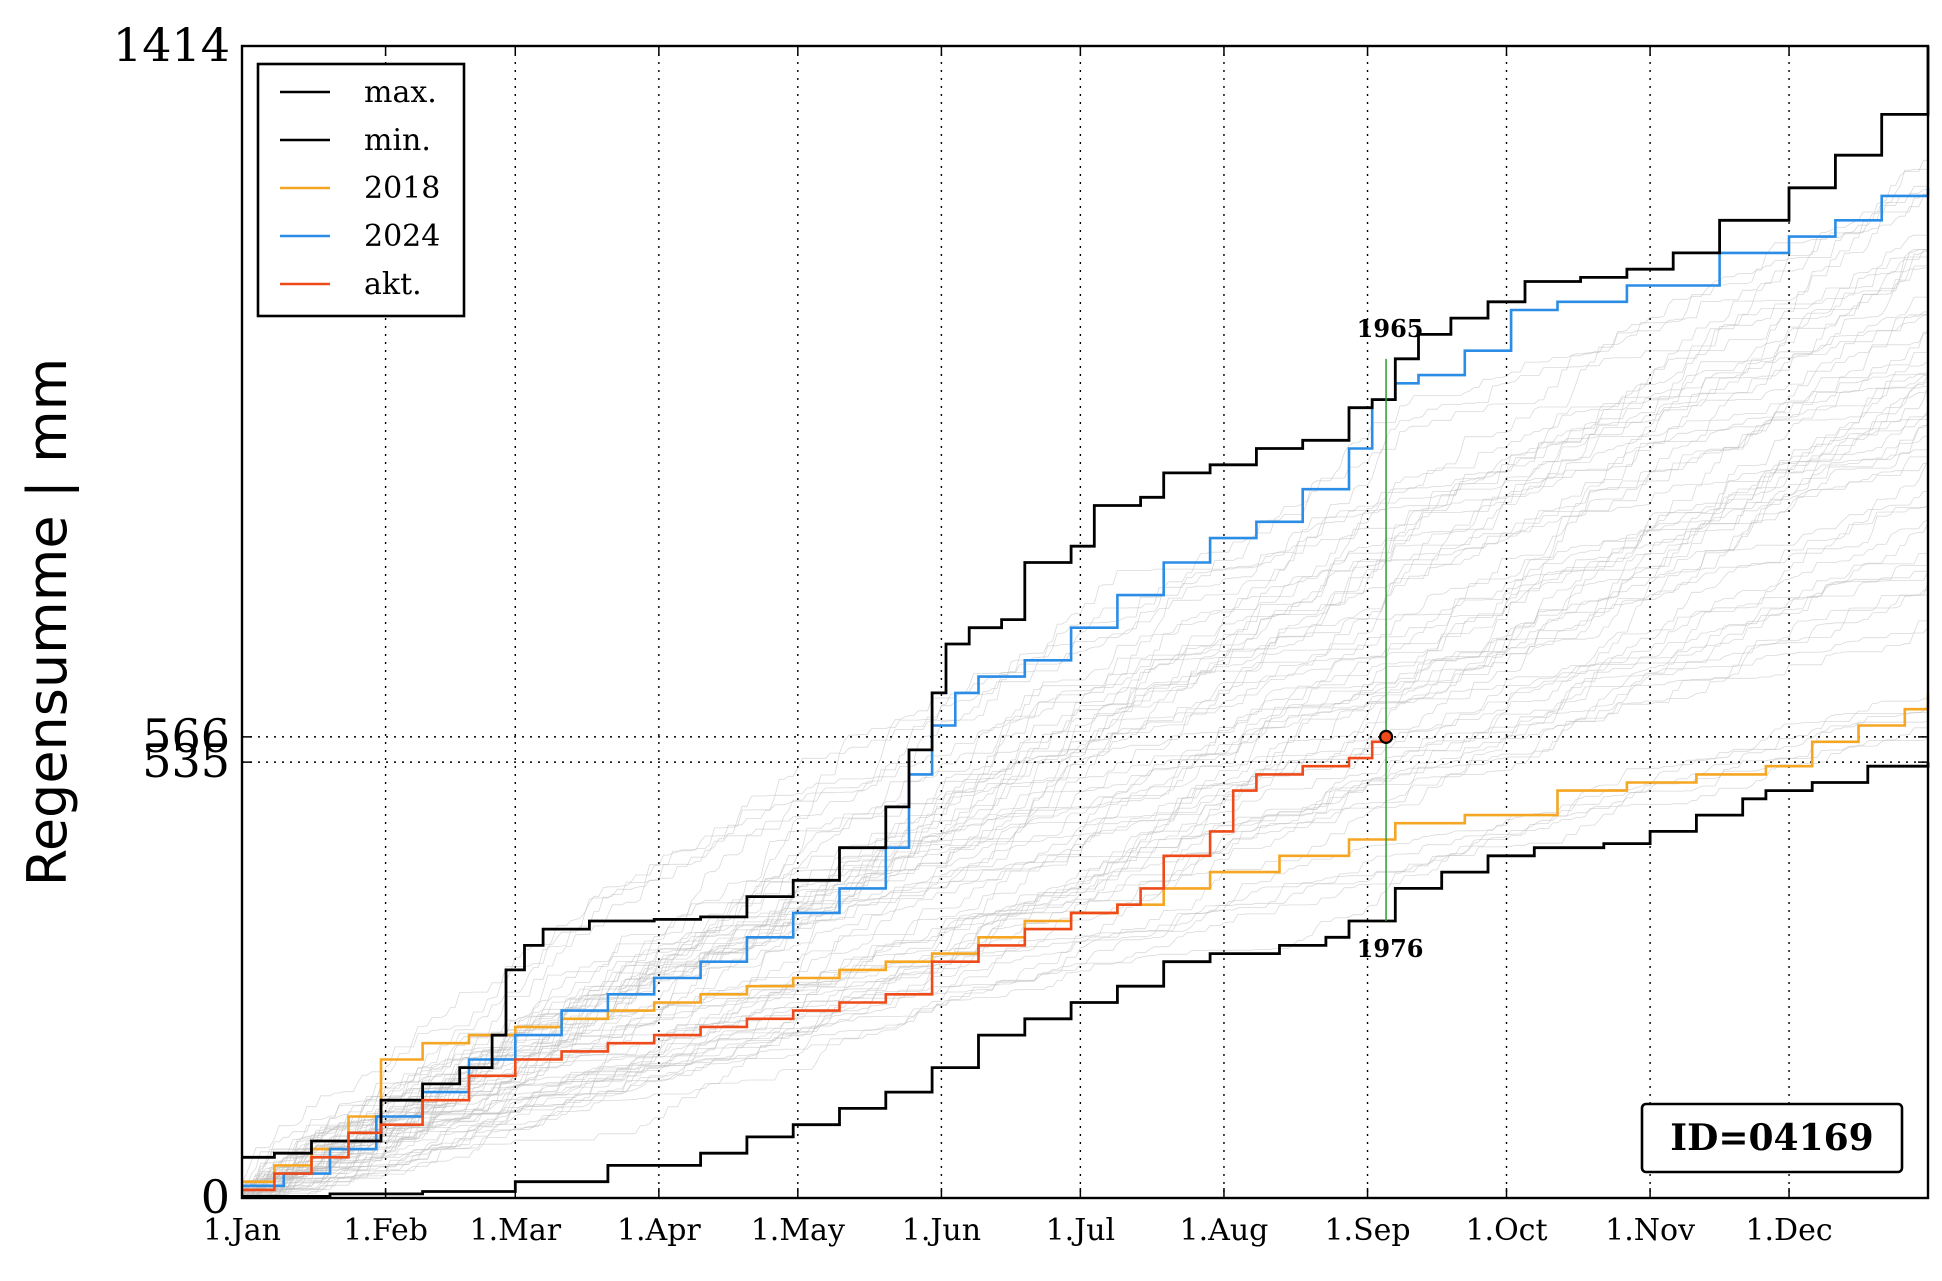  Describe the element at coordinates (215, 1197) in the screenshot. I see `y-tick-label: 0` at that location.